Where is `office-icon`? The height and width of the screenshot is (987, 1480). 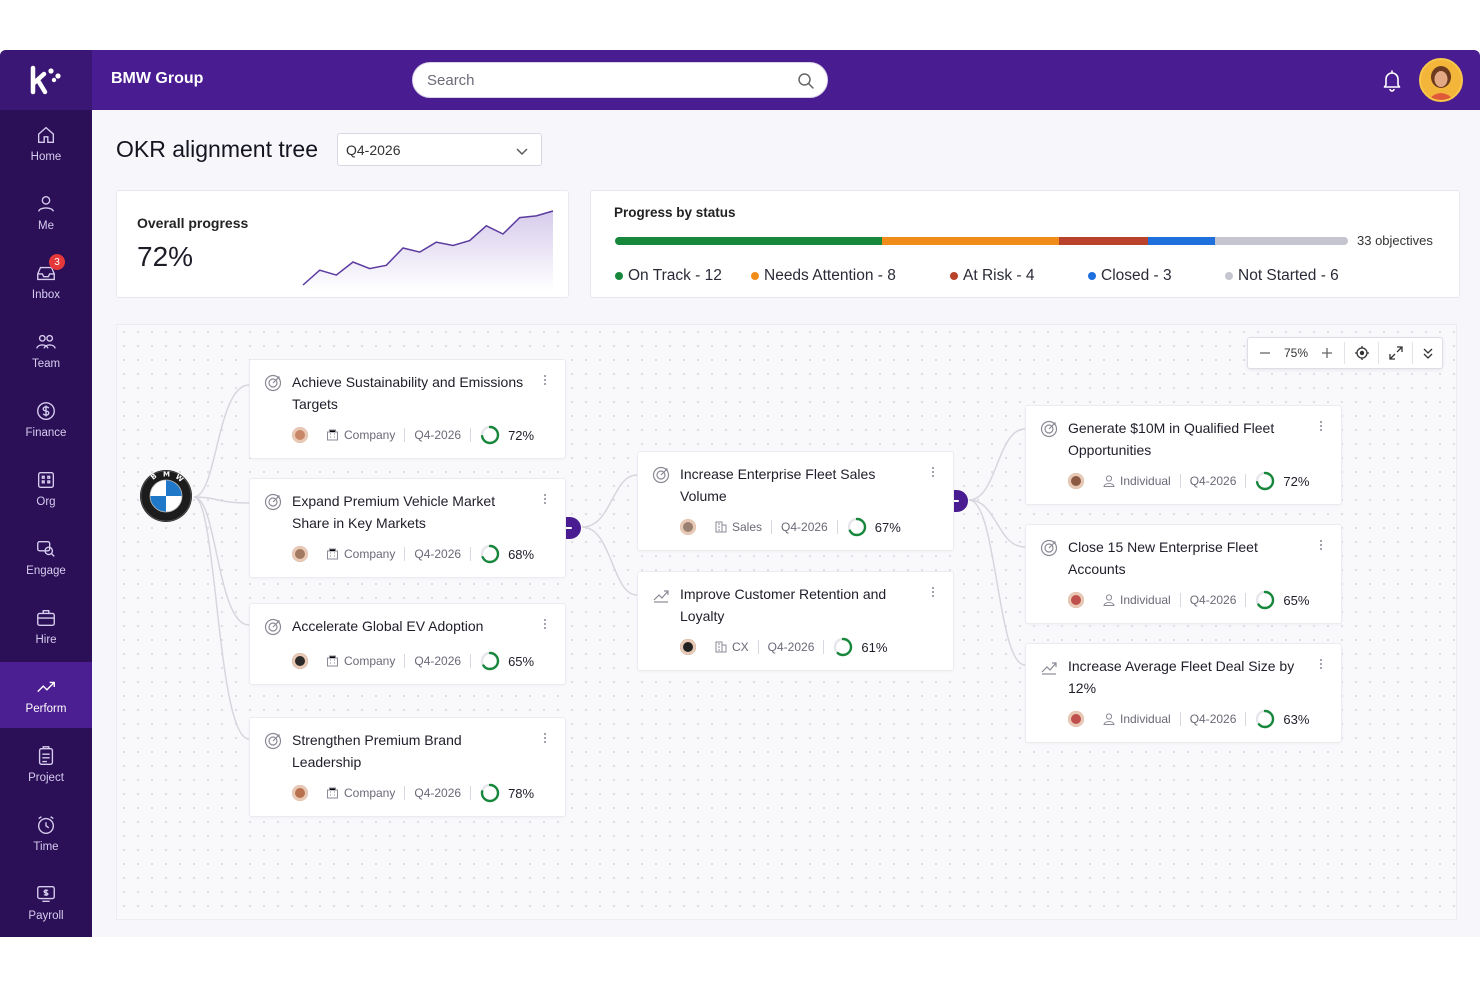
office-icon is located at coordinates (721, 527).